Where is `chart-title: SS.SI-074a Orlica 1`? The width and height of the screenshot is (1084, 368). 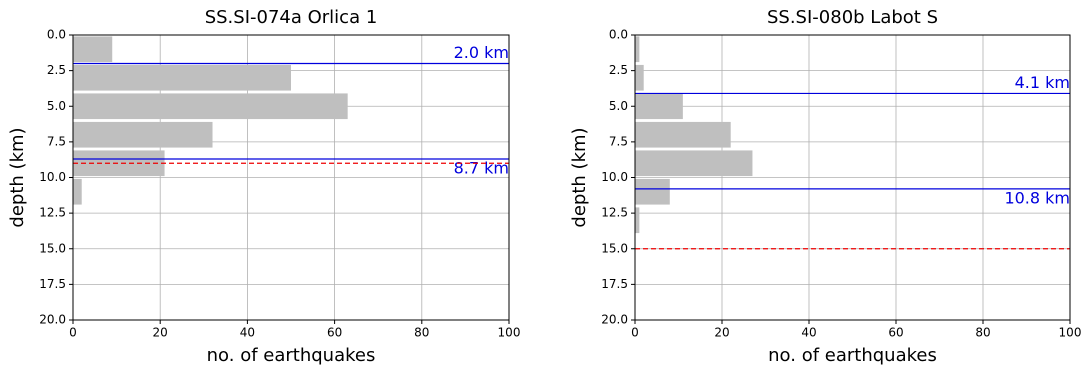
chart-title: SS.SI-074a Orlica 1 is located at coordinates (291, 17).